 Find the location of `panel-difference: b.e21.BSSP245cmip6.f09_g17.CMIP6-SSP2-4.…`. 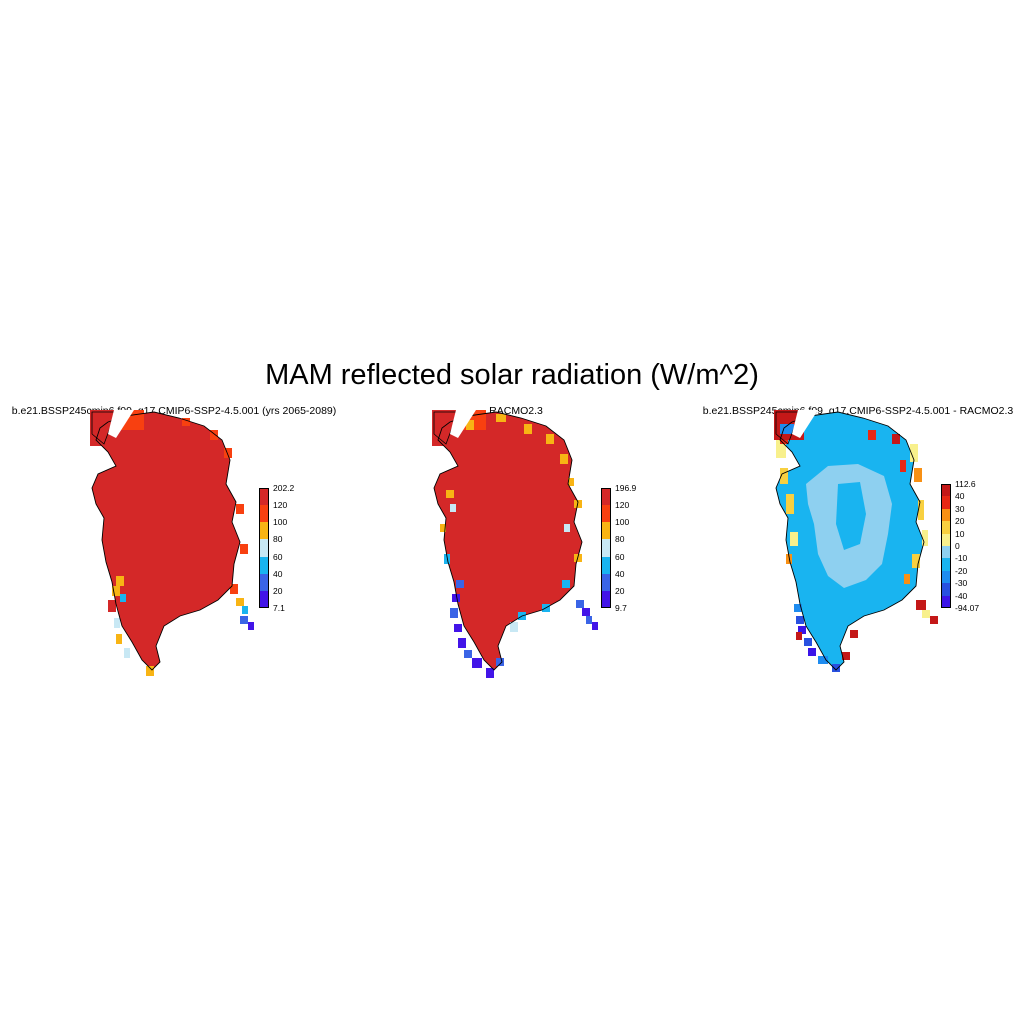

panel-difference: b.e21.BSSP245cmip6.f09_g17.CMIP6-SSP2-4.… is located at coordinates (856, 554).